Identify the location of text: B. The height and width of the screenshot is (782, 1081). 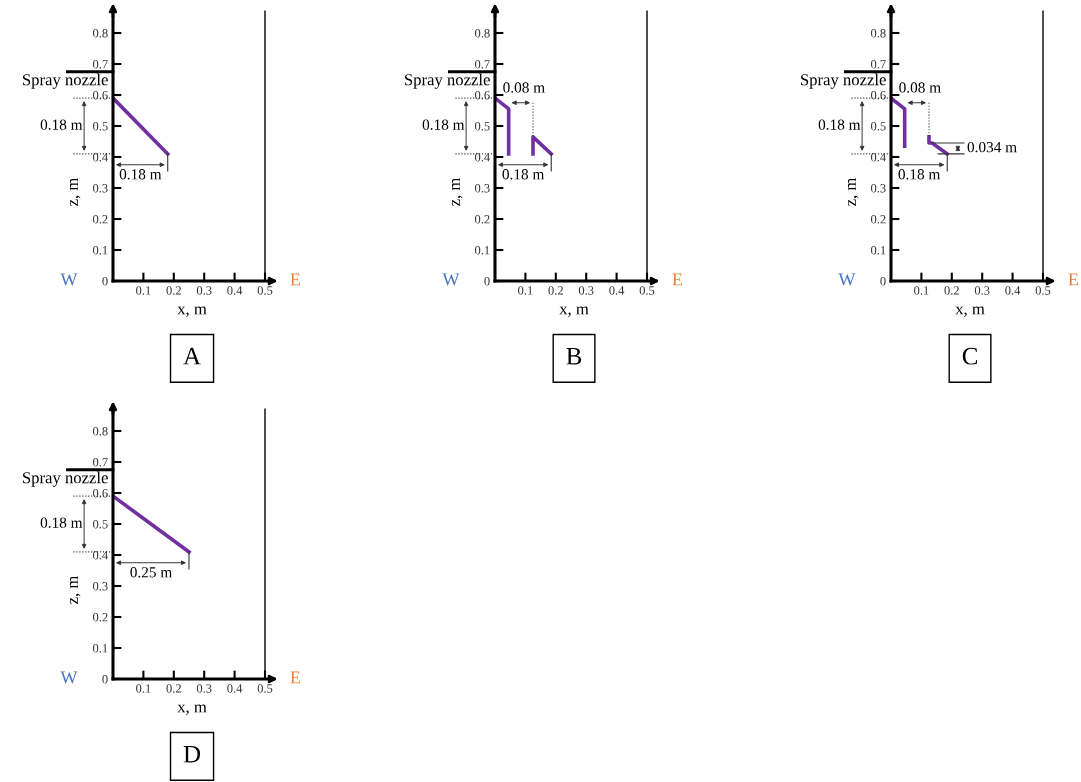
(574, 356).